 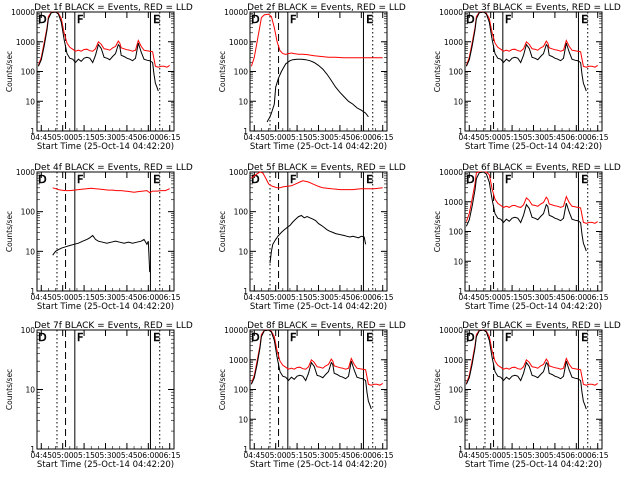 I want to click on panel-title: Det 8f BLACK = Events, RED = LLD, so click(x=326, y=326).